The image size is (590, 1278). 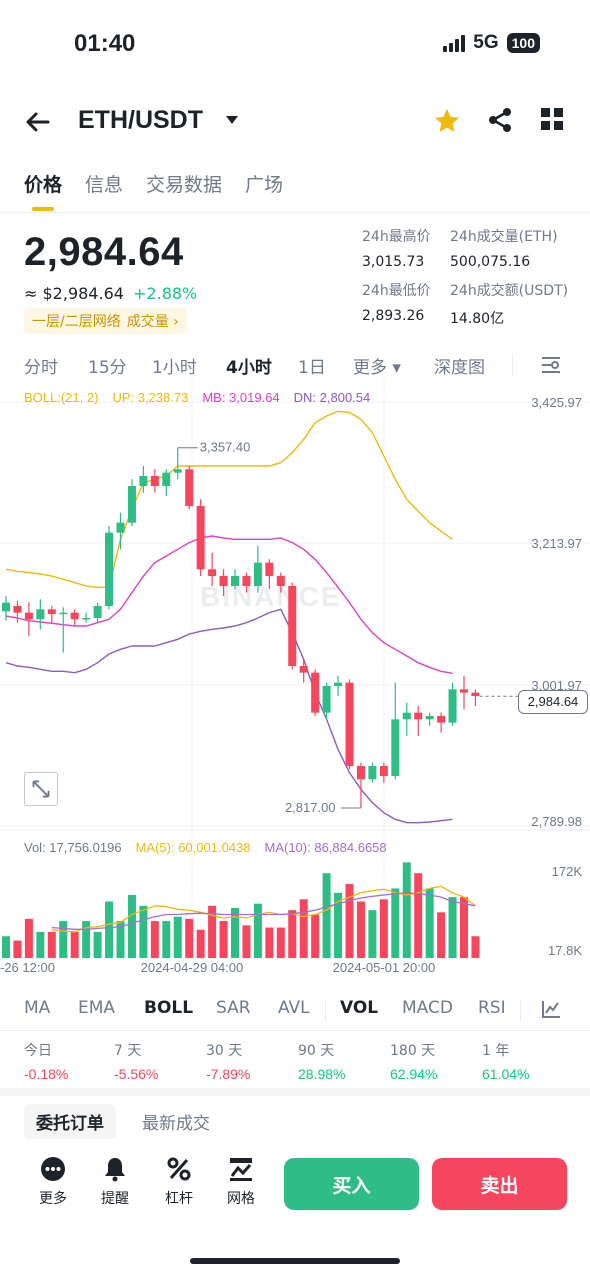 What do you see at coordinates (241, 397) in the screenshot?
I see `boll-mb: MB: 3,019.64` at bounding box center [241, 397].